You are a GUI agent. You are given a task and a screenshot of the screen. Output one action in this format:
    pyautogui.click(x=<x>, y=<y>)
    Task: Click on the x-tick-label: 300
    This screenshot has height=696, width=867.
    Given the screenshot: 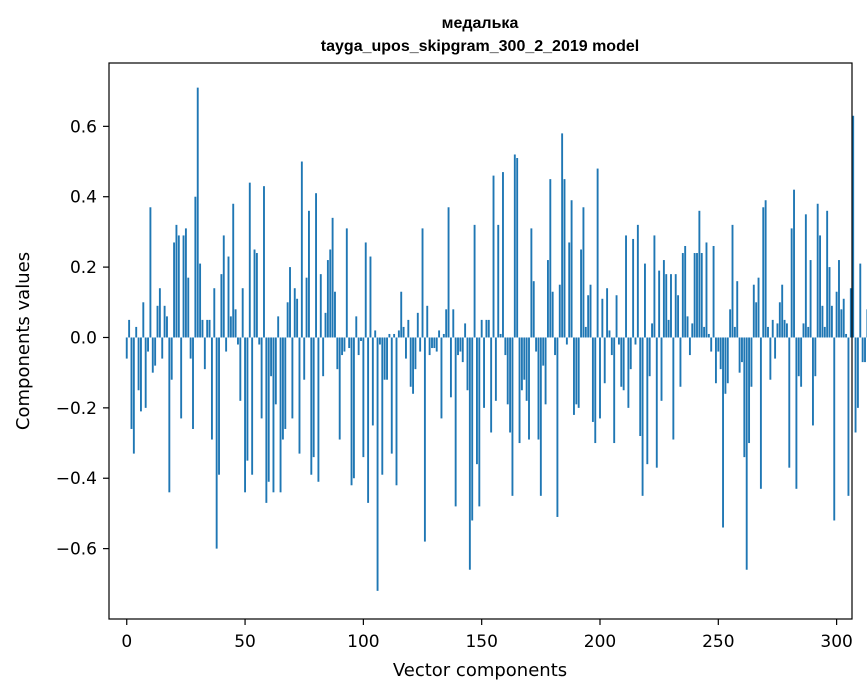 What is the action you would take?
    pyautogui.click(x=836, y=642)
    